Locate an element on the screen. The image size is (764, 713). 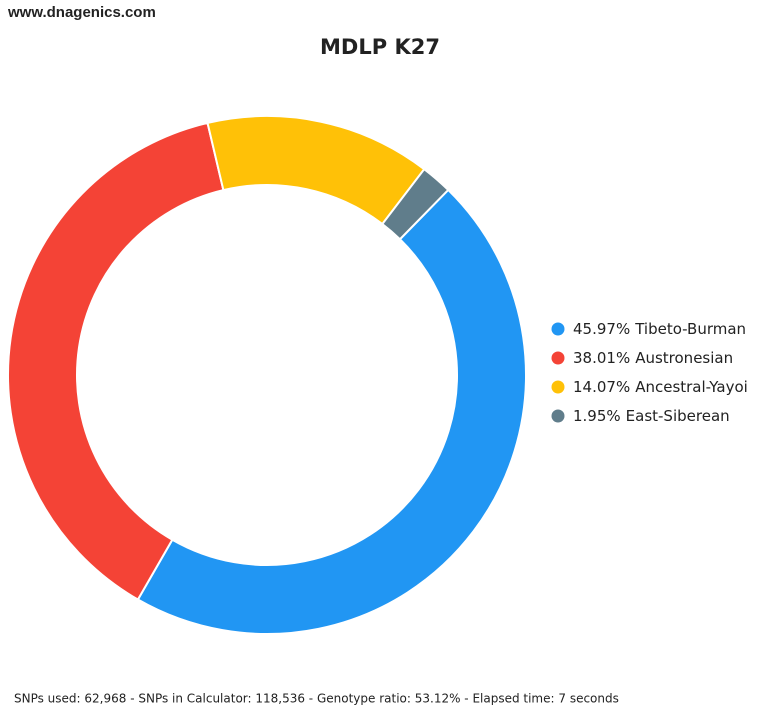
chart-title: MDLP K27 is located at coordinates (380, 47).